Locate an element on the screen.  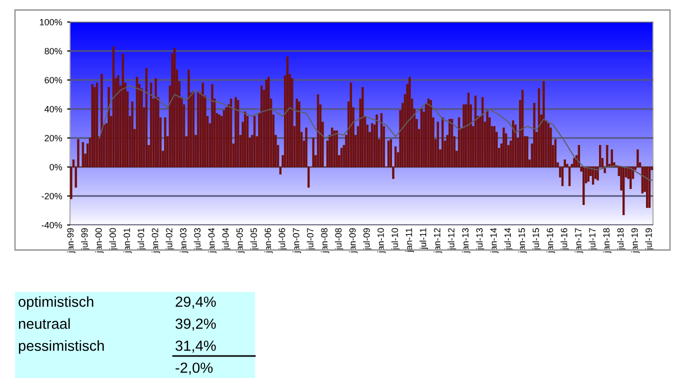
x-tick-label: jul-02 is located at coordinates (170, 239).